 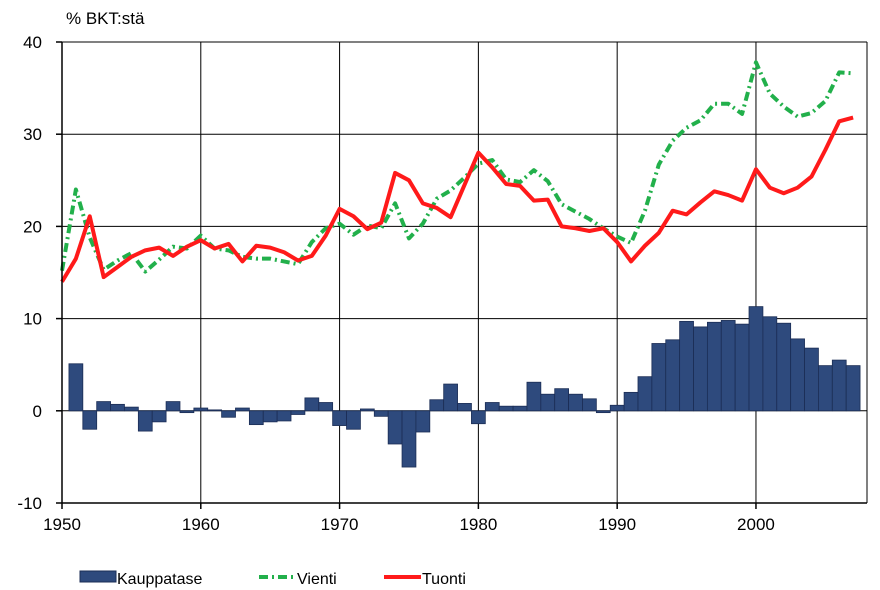 What do you see at coordinates (145, 421) in the screenshot?
I see `bar-kauppatase-1956` at bounding box center [145, 421].